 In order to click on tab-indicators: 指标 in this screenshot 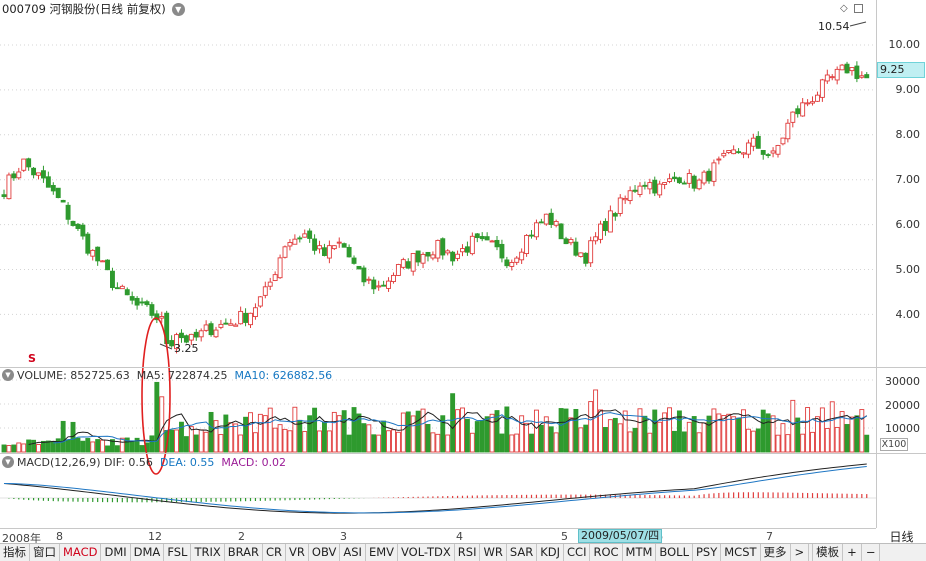, I will do `click(15, 552)`.